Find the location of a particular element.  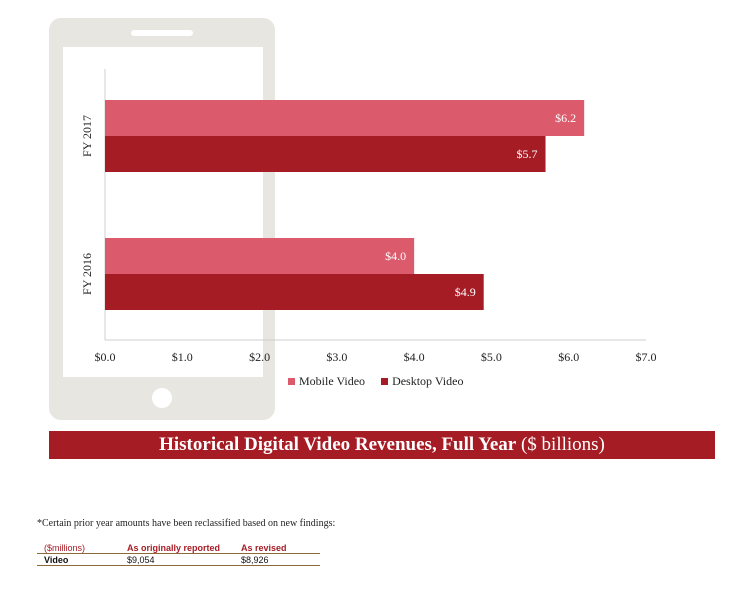

x-tick-label: $2.0 is located at coordinates (259, 357).